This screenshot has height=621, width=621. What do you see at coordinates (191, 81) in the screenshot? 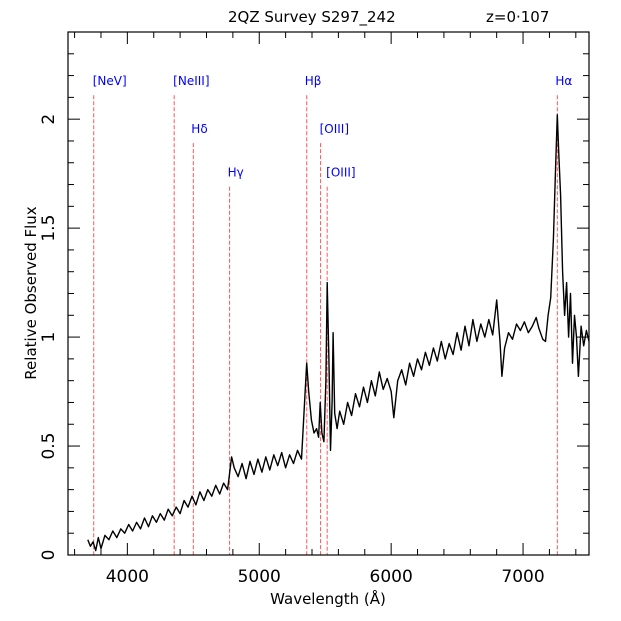
I see `emission-line-label: [NeIII]` at bounding box center [191, 81].